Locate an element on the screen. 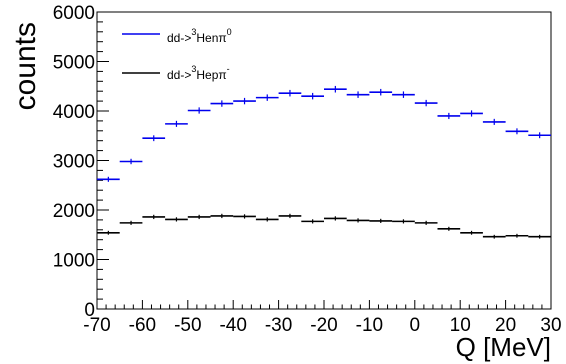 This screenshot has height=364, width=566. y-tick-label: 4000 is located at coordinates (74, 112).